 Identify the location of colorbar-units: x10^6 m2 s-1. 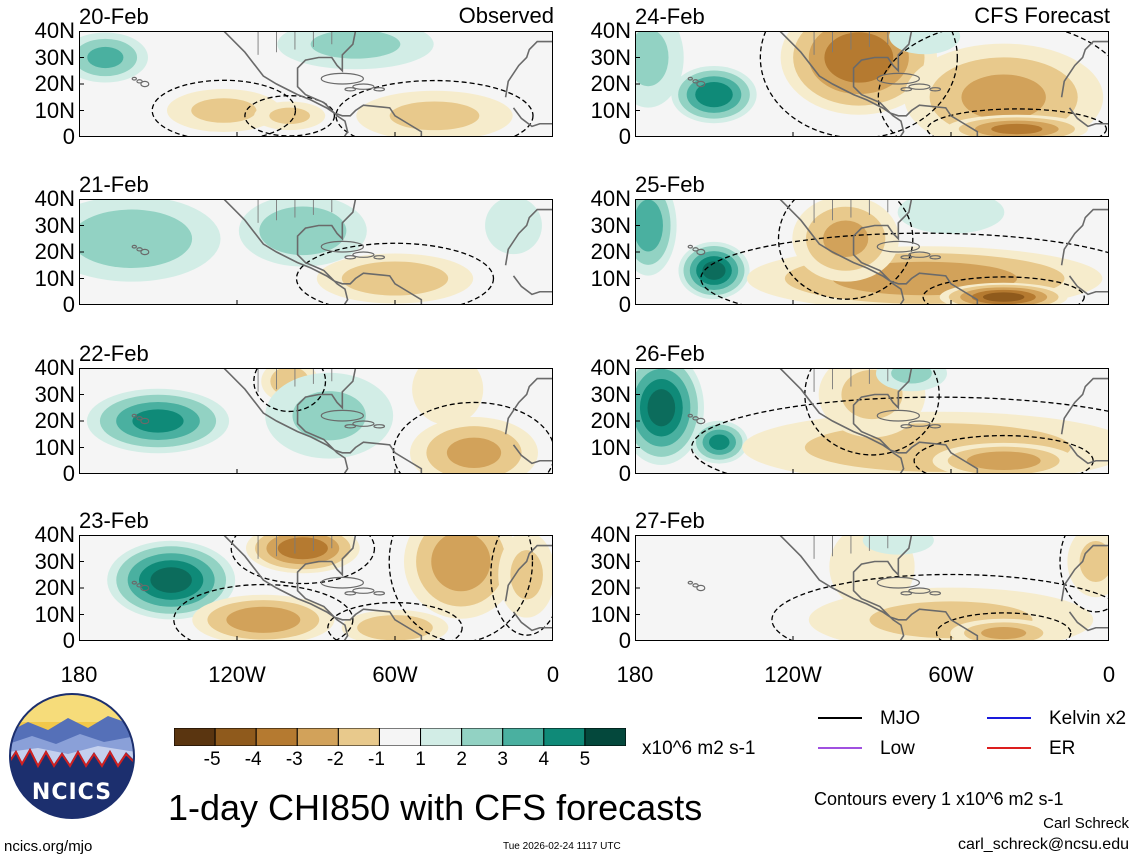
(699, 748).